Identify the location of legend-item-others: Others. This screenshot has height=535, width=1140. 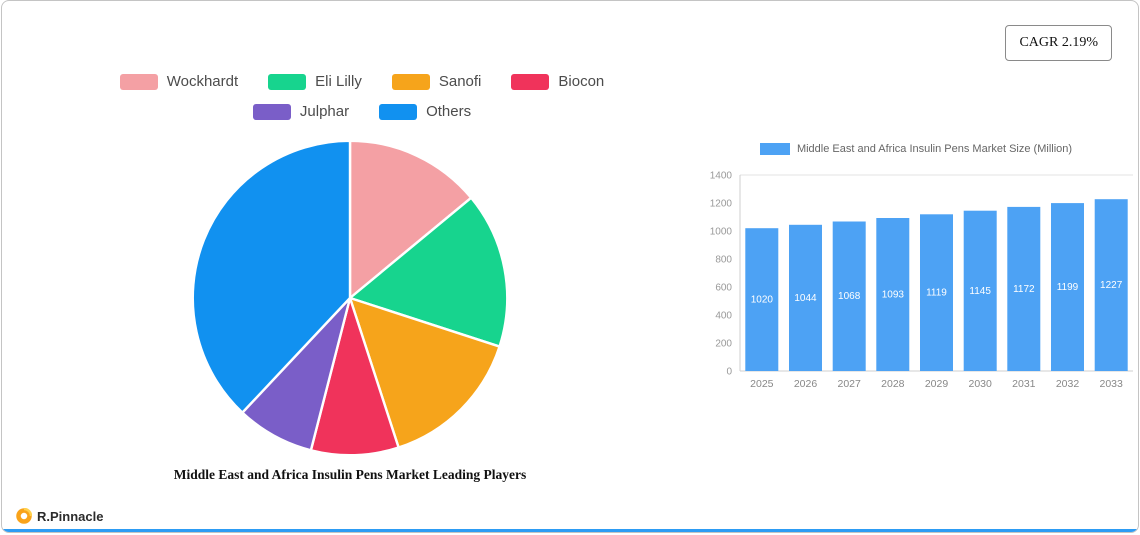
(425, 111).